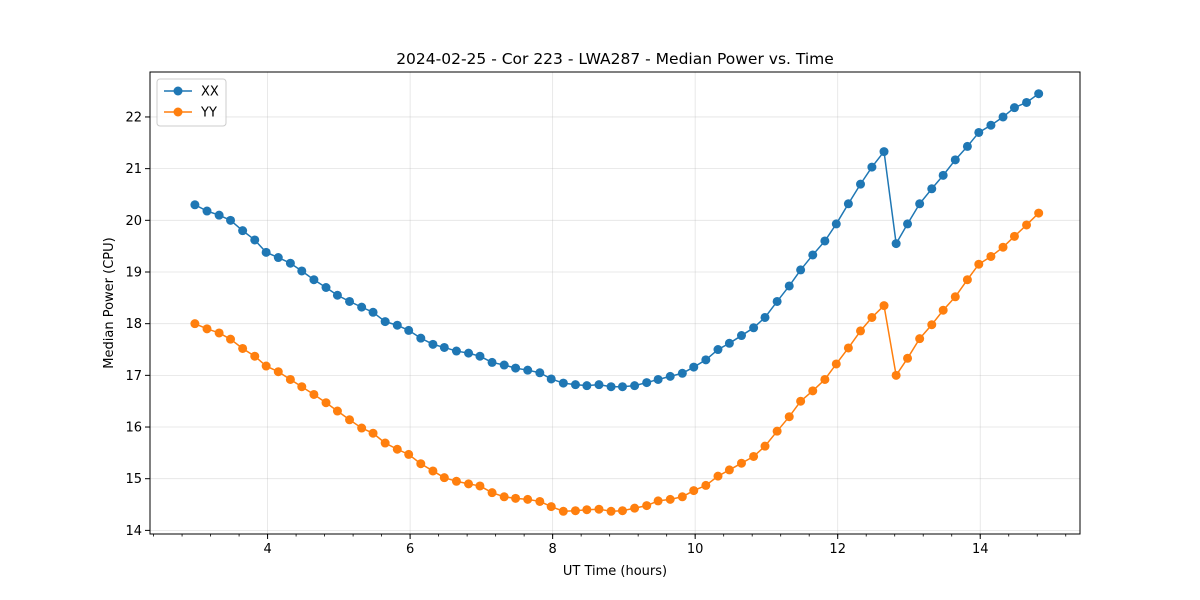  What do you see at coordinates (695, 549) in the screenshot?
I see `x-tick-label: 10` at bounding box center [695, 549].